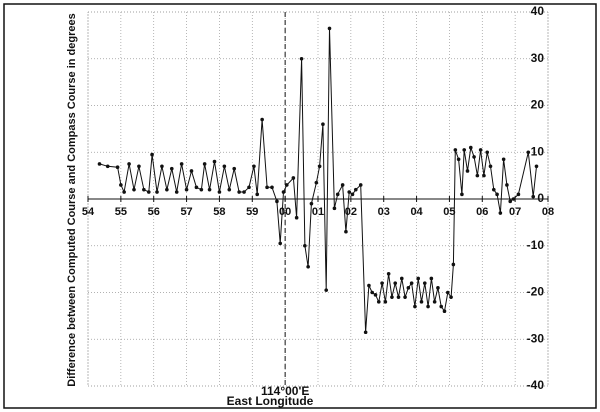 This screenshot has height=412, width=600. What do you see at coordinates (536, 292) in the screenshot?
I see `y-tick-label: -20` at bounding box center [536, 292].